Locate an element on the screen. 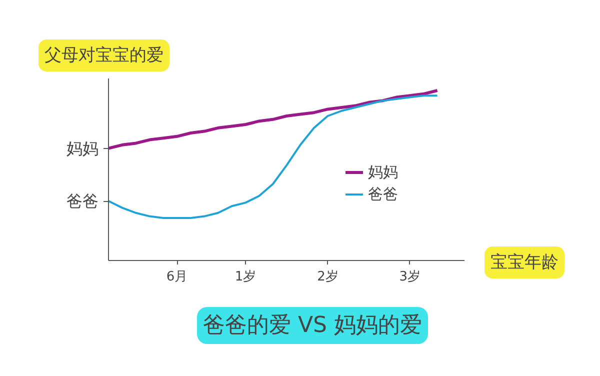 The width and height of the screenshot is (600, 376). x-tick-label: 3岁 is located at coordinates (410, 277).